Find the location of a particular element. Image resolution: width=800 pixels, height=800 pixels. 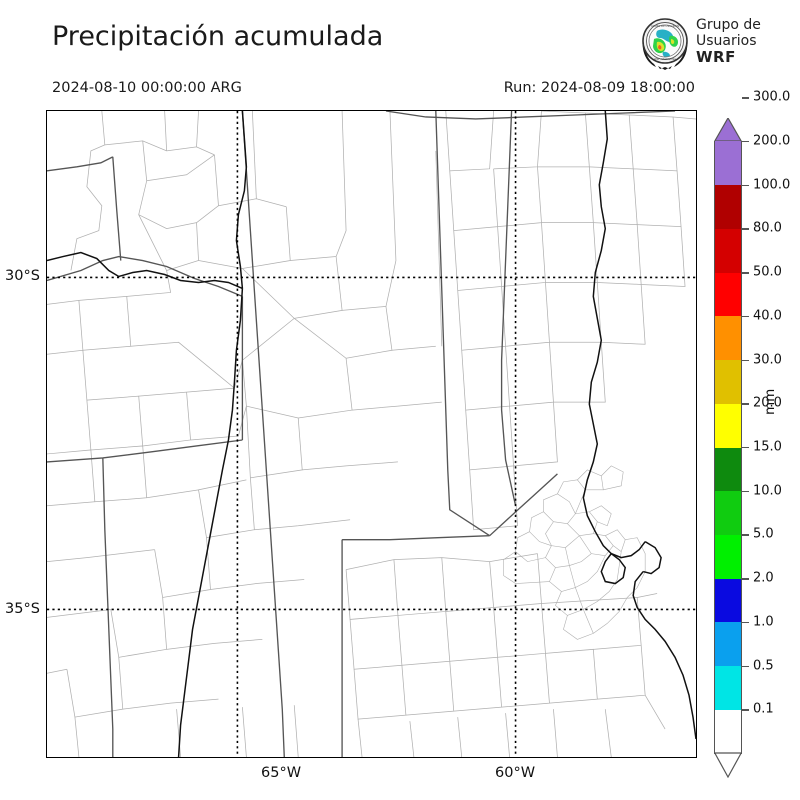

colorbar-segments is located at coordinates (728, 447).